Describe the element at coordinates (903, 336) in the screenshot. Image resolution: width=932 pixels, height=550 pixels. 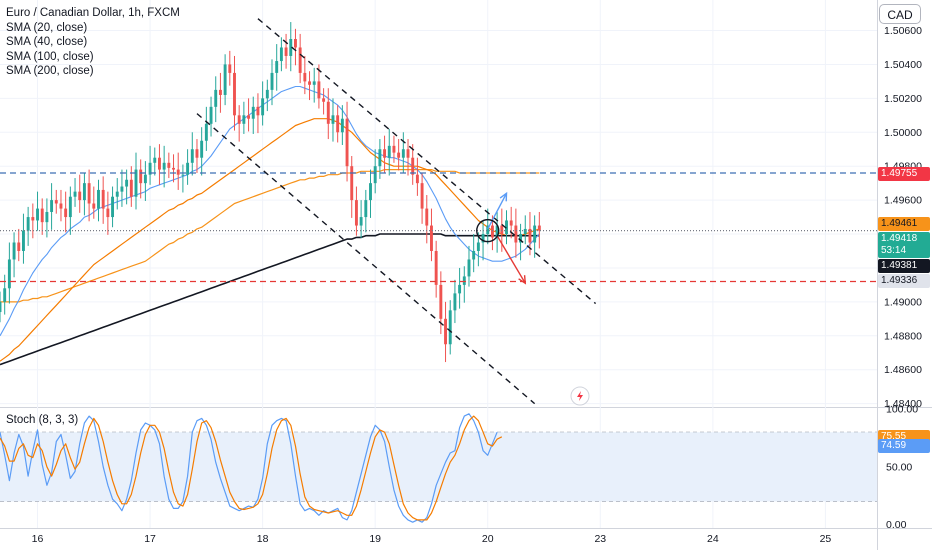
I see `price-tick-label: 1.48800` at that location.